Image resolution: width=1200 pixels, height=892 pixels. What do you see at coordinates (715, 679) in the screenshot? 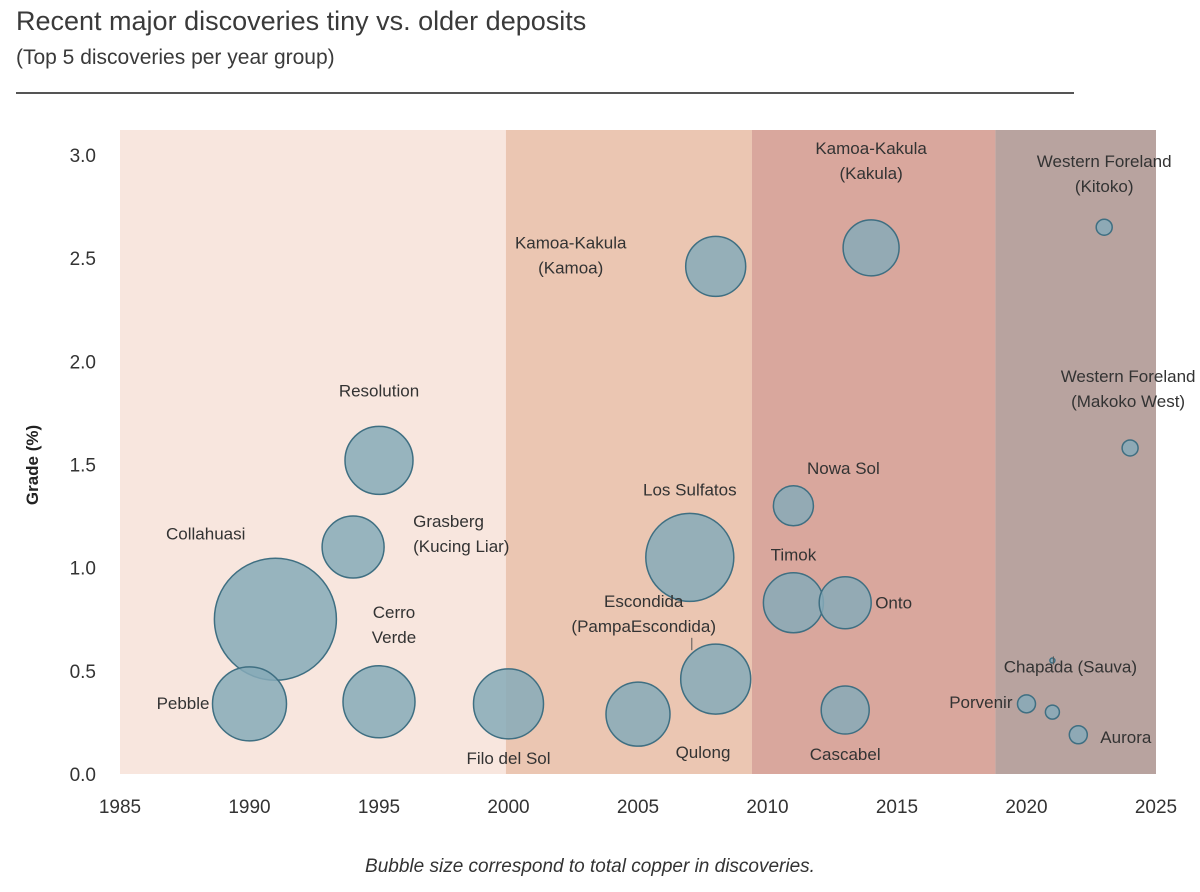
I see `bubble-escondida` at bounding box center [715, 679].